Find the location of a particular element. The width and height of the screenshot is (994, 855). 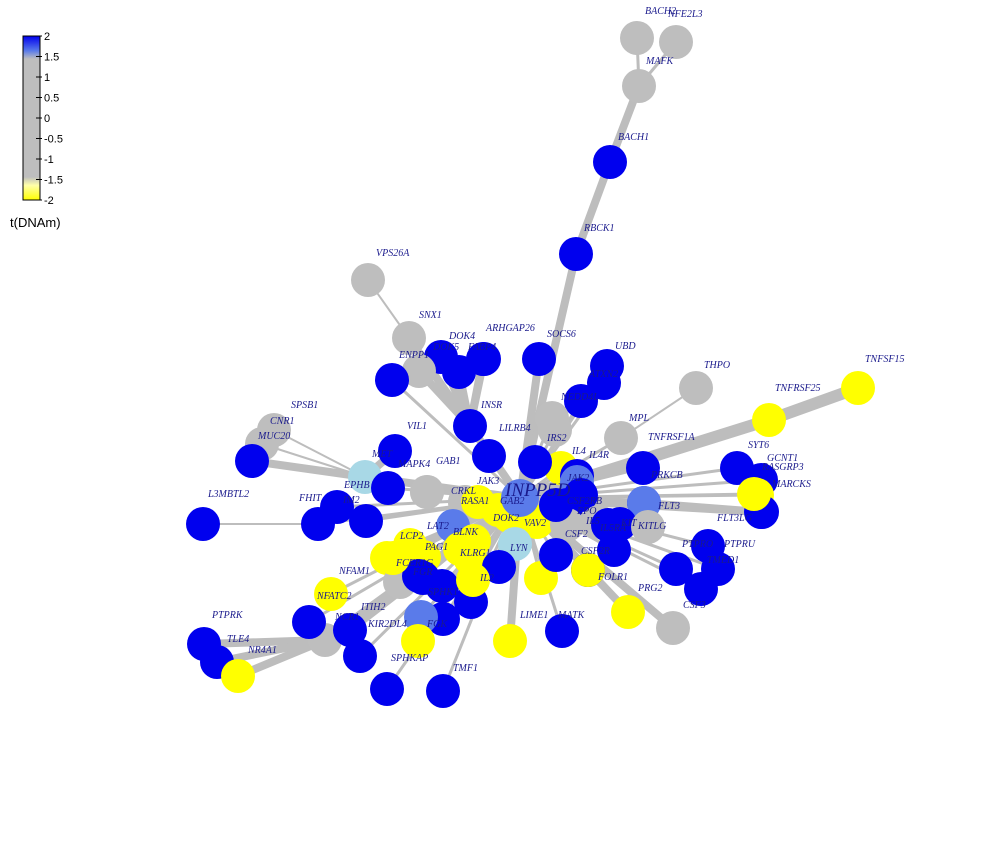

node-stat5 is located at coordinates (535, 462).